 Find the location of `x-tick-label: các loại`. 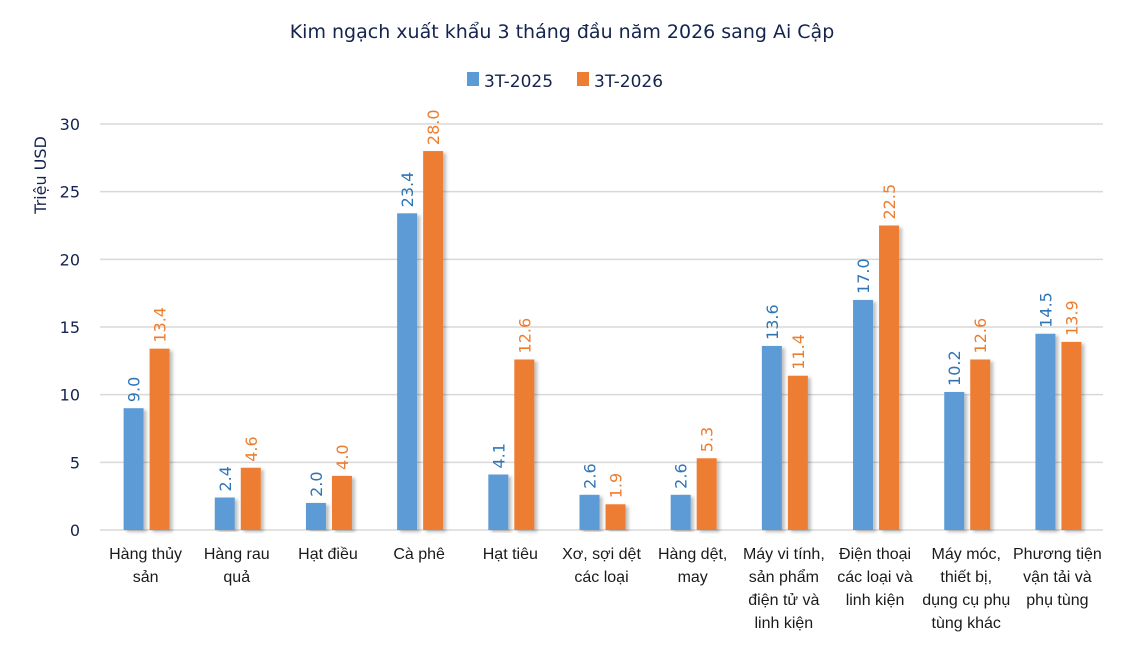

x-tick-label: các loại is located at coordinates (601, 577).